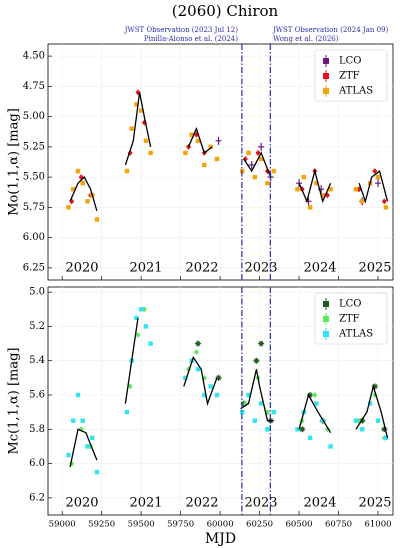 The image size is (400, 548). I want to click on y-tick-label: 5.75, so click(34, 207).